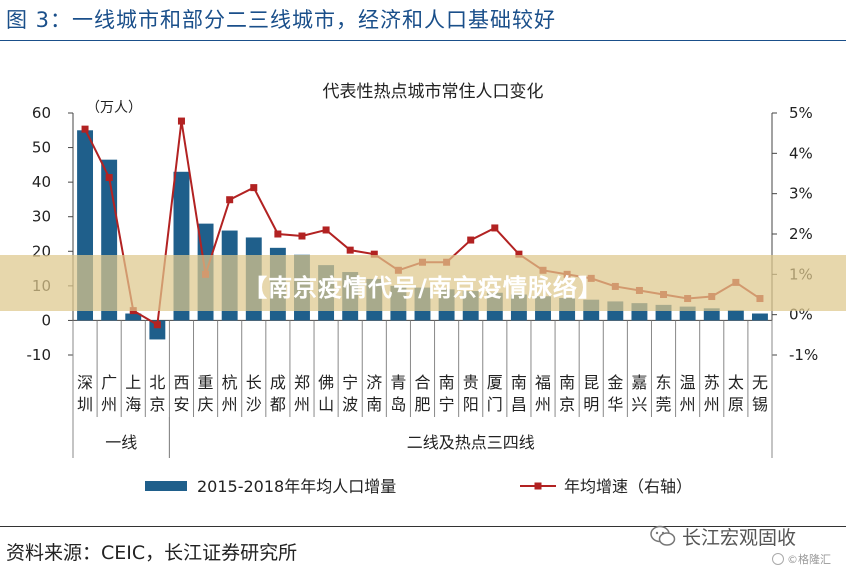 The image size is (846, 572). What do you see at coordinates (157, 404) in the screenshot?
I see `category-label-北京: 京` at bounding box center [157, 404].